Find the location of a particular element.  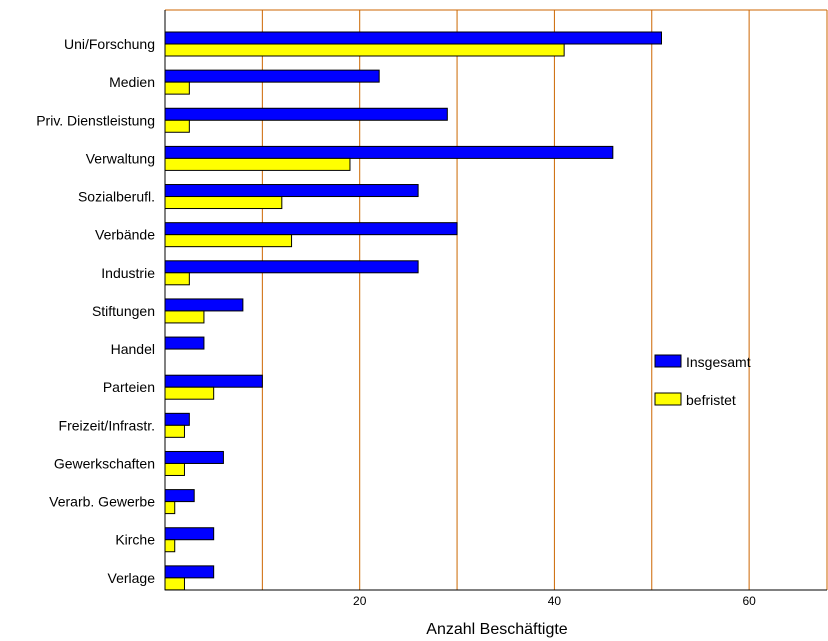

x-axis-title: Anzahl Beschäftigte is located at coordinates (497, 629).